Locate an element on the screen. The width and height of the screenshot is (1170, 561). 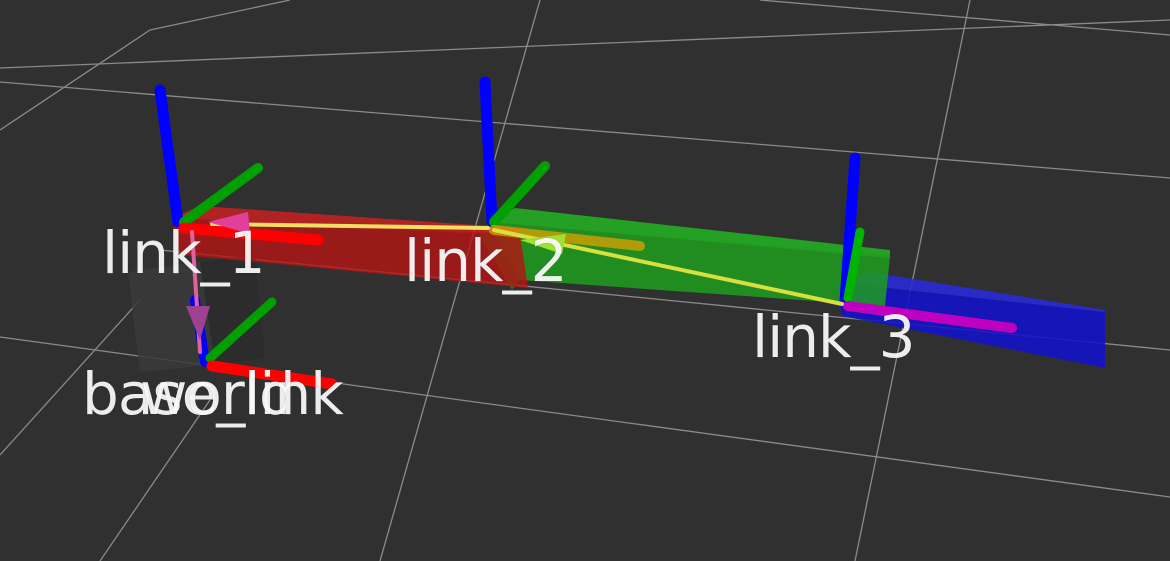
tf-arrow-heads is located at coordinates (376, 276).